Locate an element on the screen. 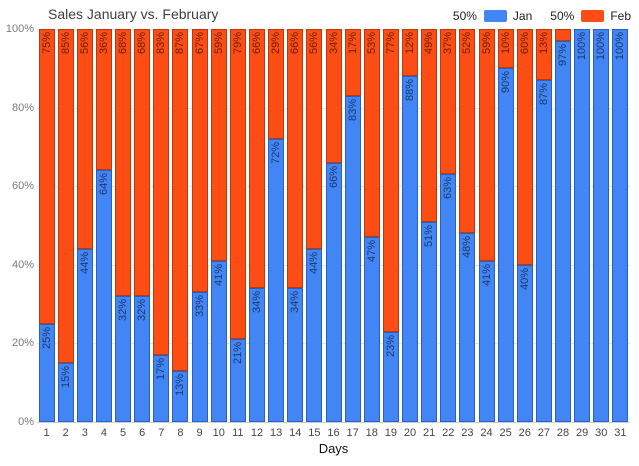 Image resolution: width=639 pixels, height=466 pixels. x-tick-label: 25 is located at coordinates (505, 433).